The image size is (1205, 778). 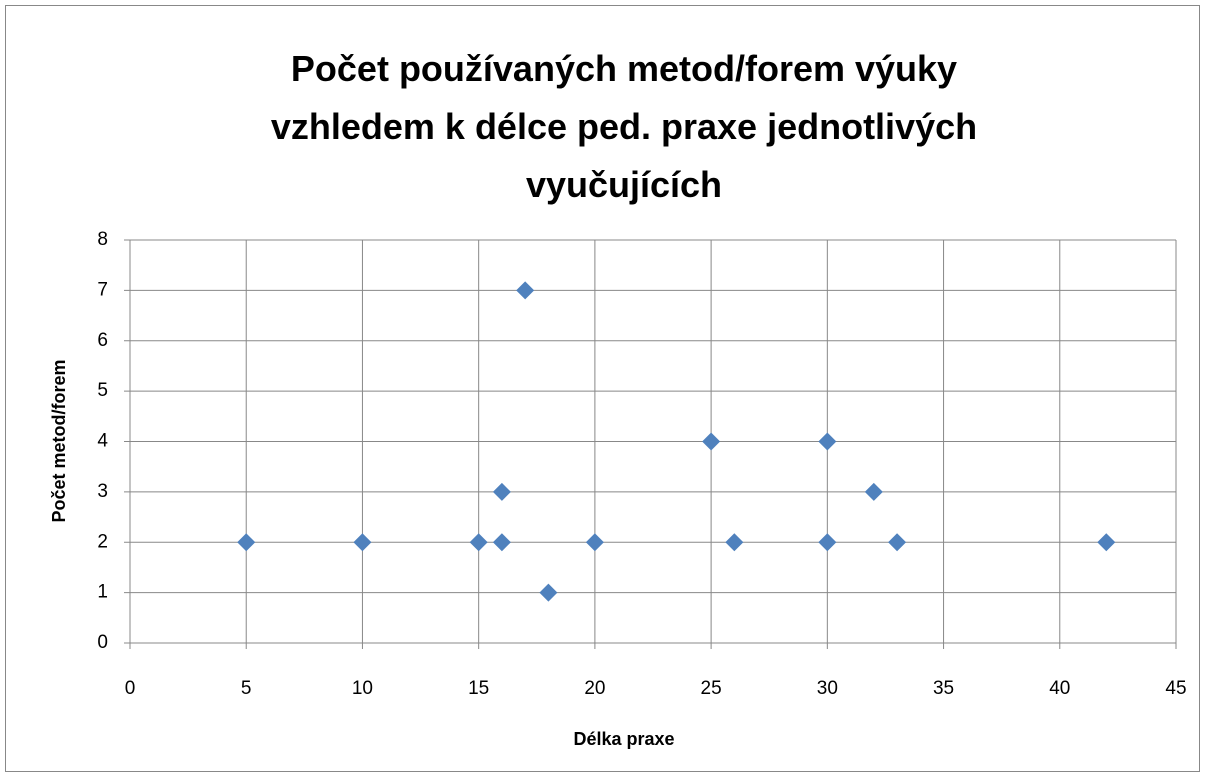 What do you see at coordinates (102, 340) in the screenshot?
I see `y-tick-label: 6` at bounding box center [102, 340].